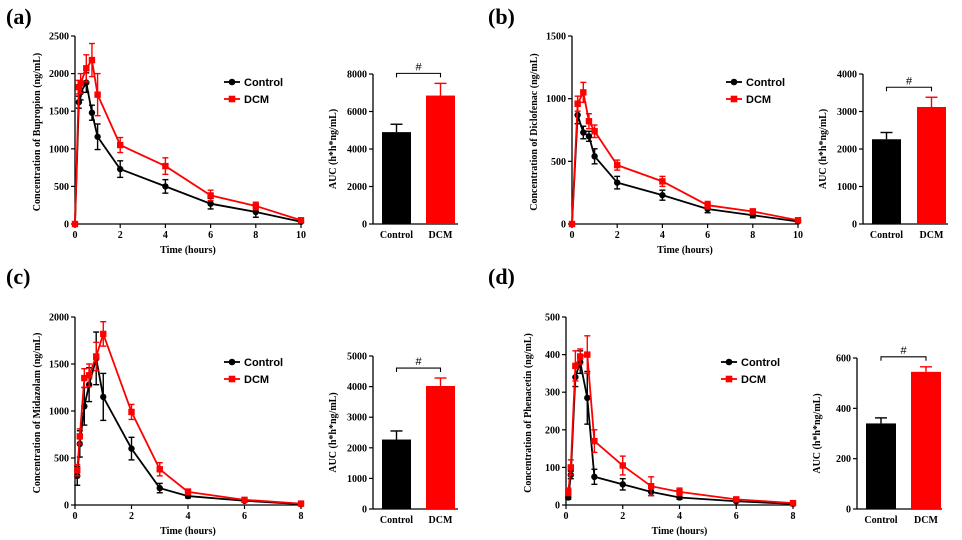 The image size is (962, 540). What do you see at coordinates (881, 466) in the screenshot?
I see `bar-control` at bounding box center [881, 466].